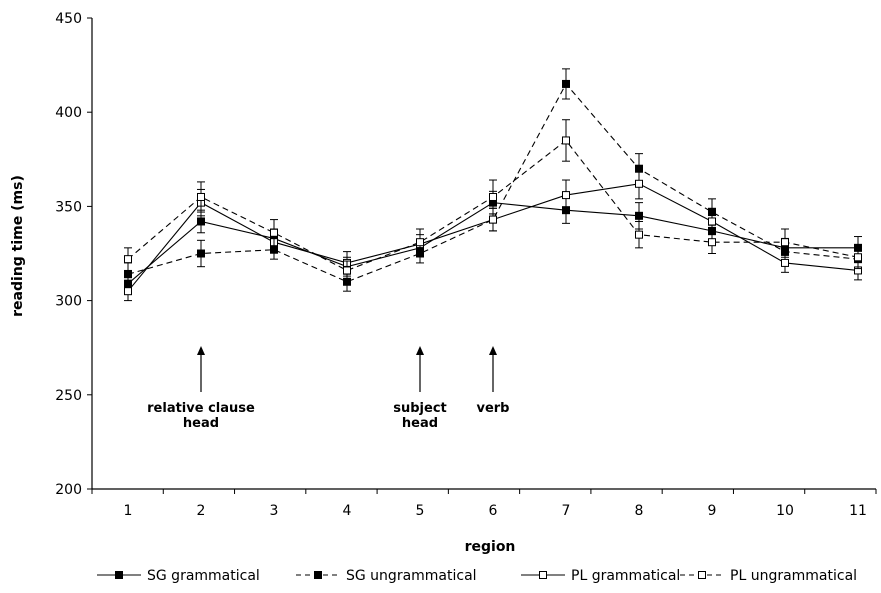 The height and width of the screenshot is (593, 881). I want to click on x-tick-label: 11, so click(858, 511).